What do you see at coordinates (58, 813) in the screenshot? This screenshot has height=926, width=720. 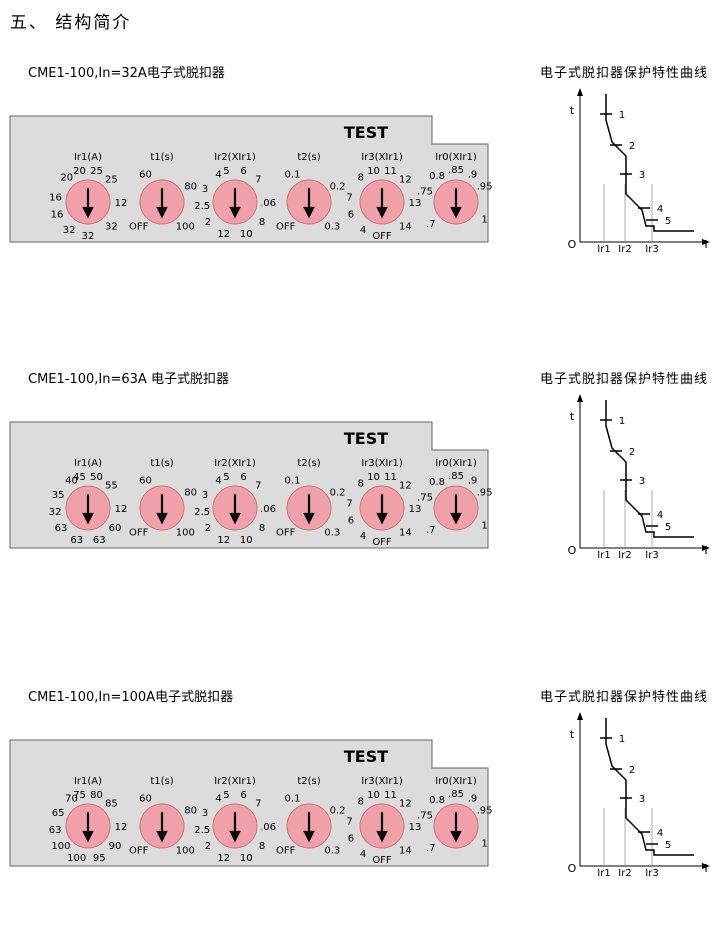 I see `dial-scale-label: 65` at bounding box center [58, 813].